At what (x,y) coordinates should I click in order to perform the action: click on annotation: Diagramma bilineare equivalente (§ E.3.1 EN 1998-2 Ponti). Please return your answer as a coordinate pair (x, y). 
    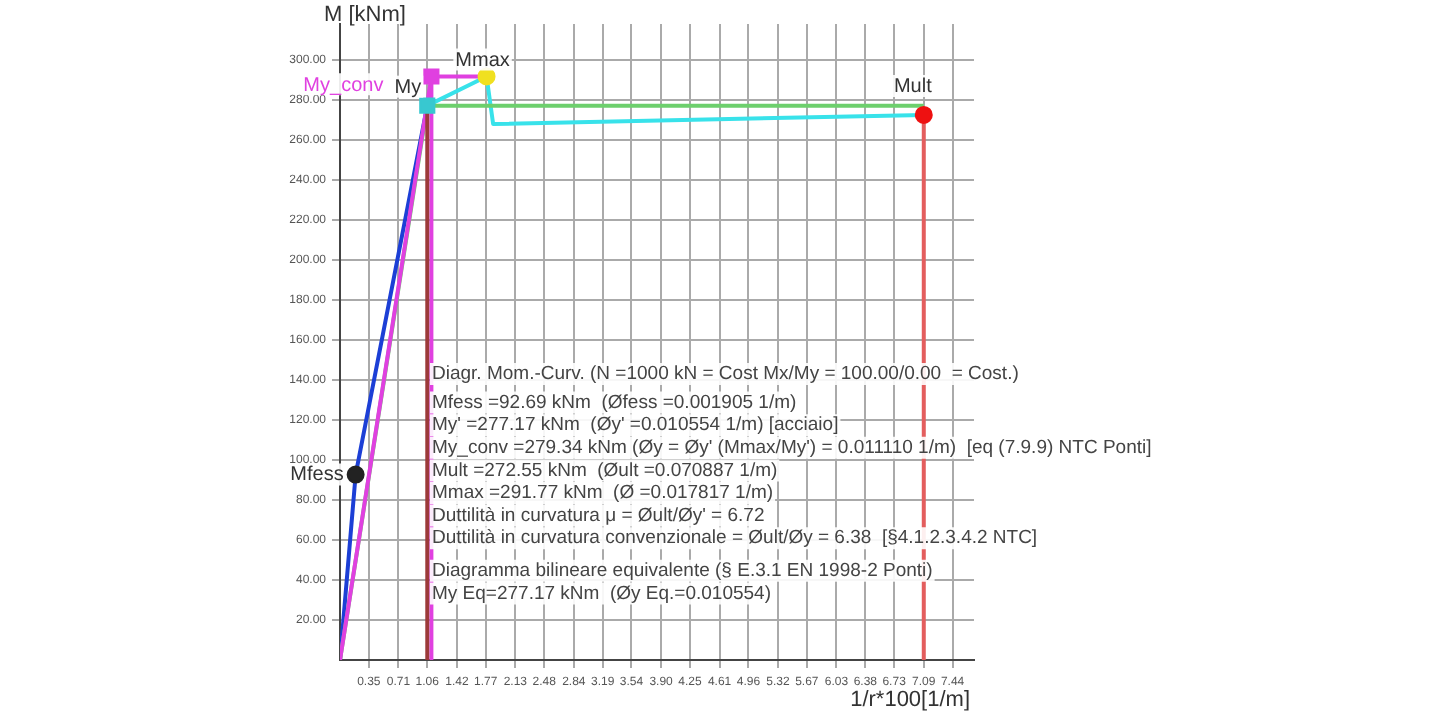
    Looking at the image, I should click on (682, 571).